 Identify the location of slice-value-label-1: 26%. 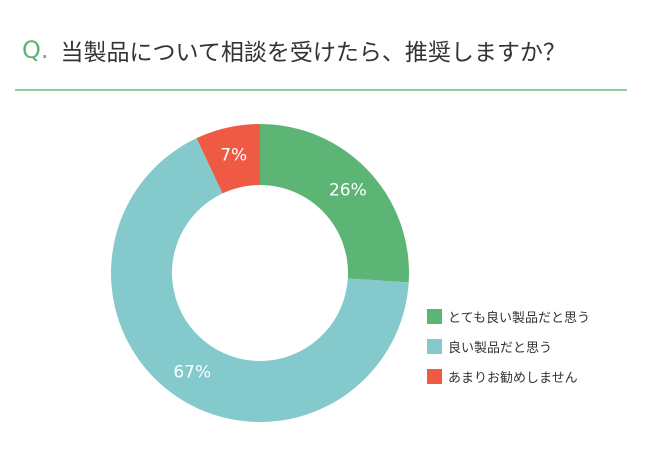
(348, 191).